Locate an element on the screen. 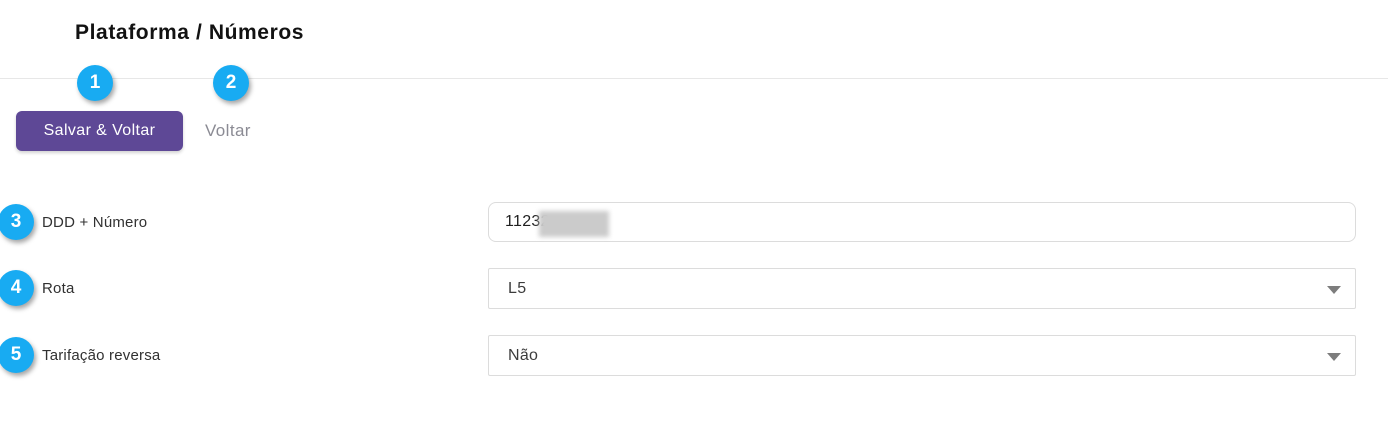 The image size is (1388, 442). header-divider is located at coordinates (694, 78).